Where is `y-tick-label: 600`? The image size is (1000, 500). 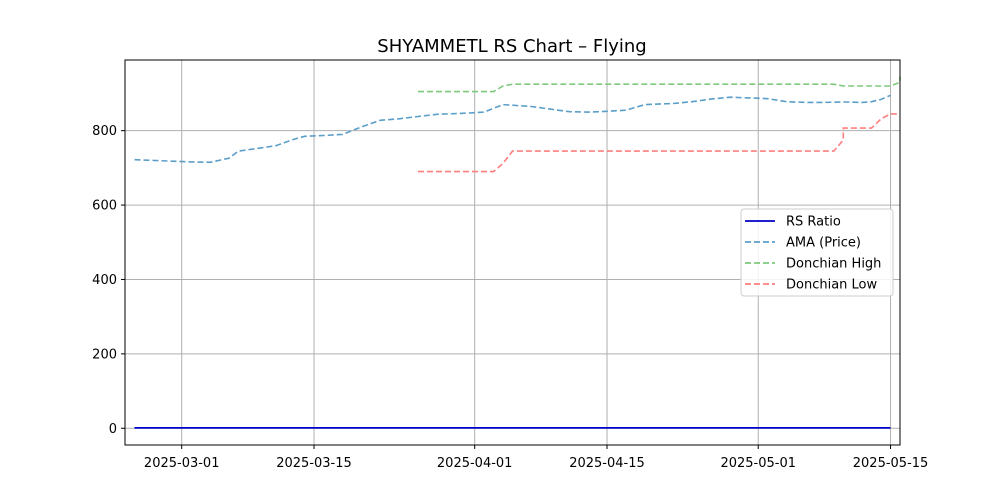
y-tick-label: 600 is located at coordinates (104, 206).